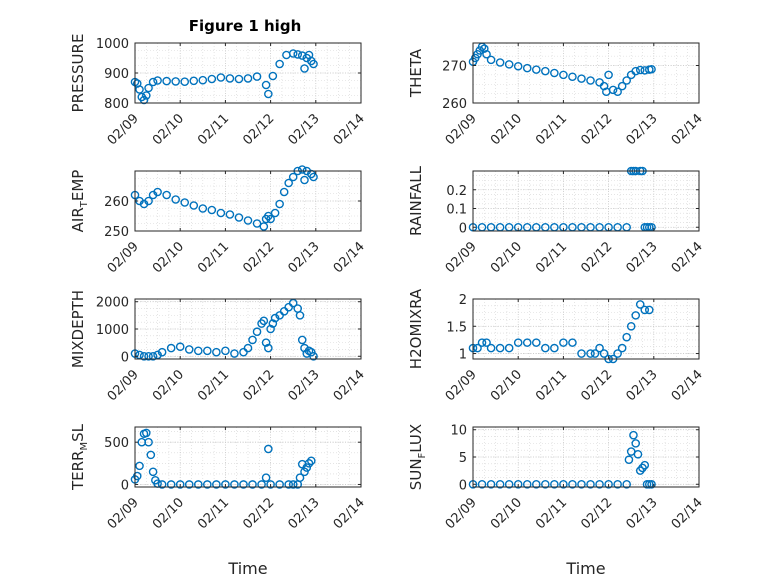 The image size is (778, 583). Describe the element at coordinates (416, 73) in the screenshot. I see `y-axis-label: THETA` at that location.